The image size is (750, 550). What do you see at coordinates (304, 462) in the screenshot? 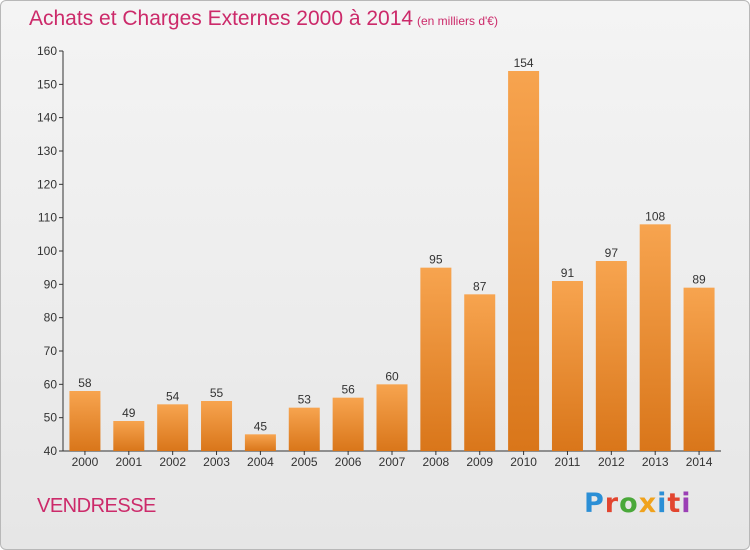
I see `x-tick-label: 2005` at bounding box center [304, 462].